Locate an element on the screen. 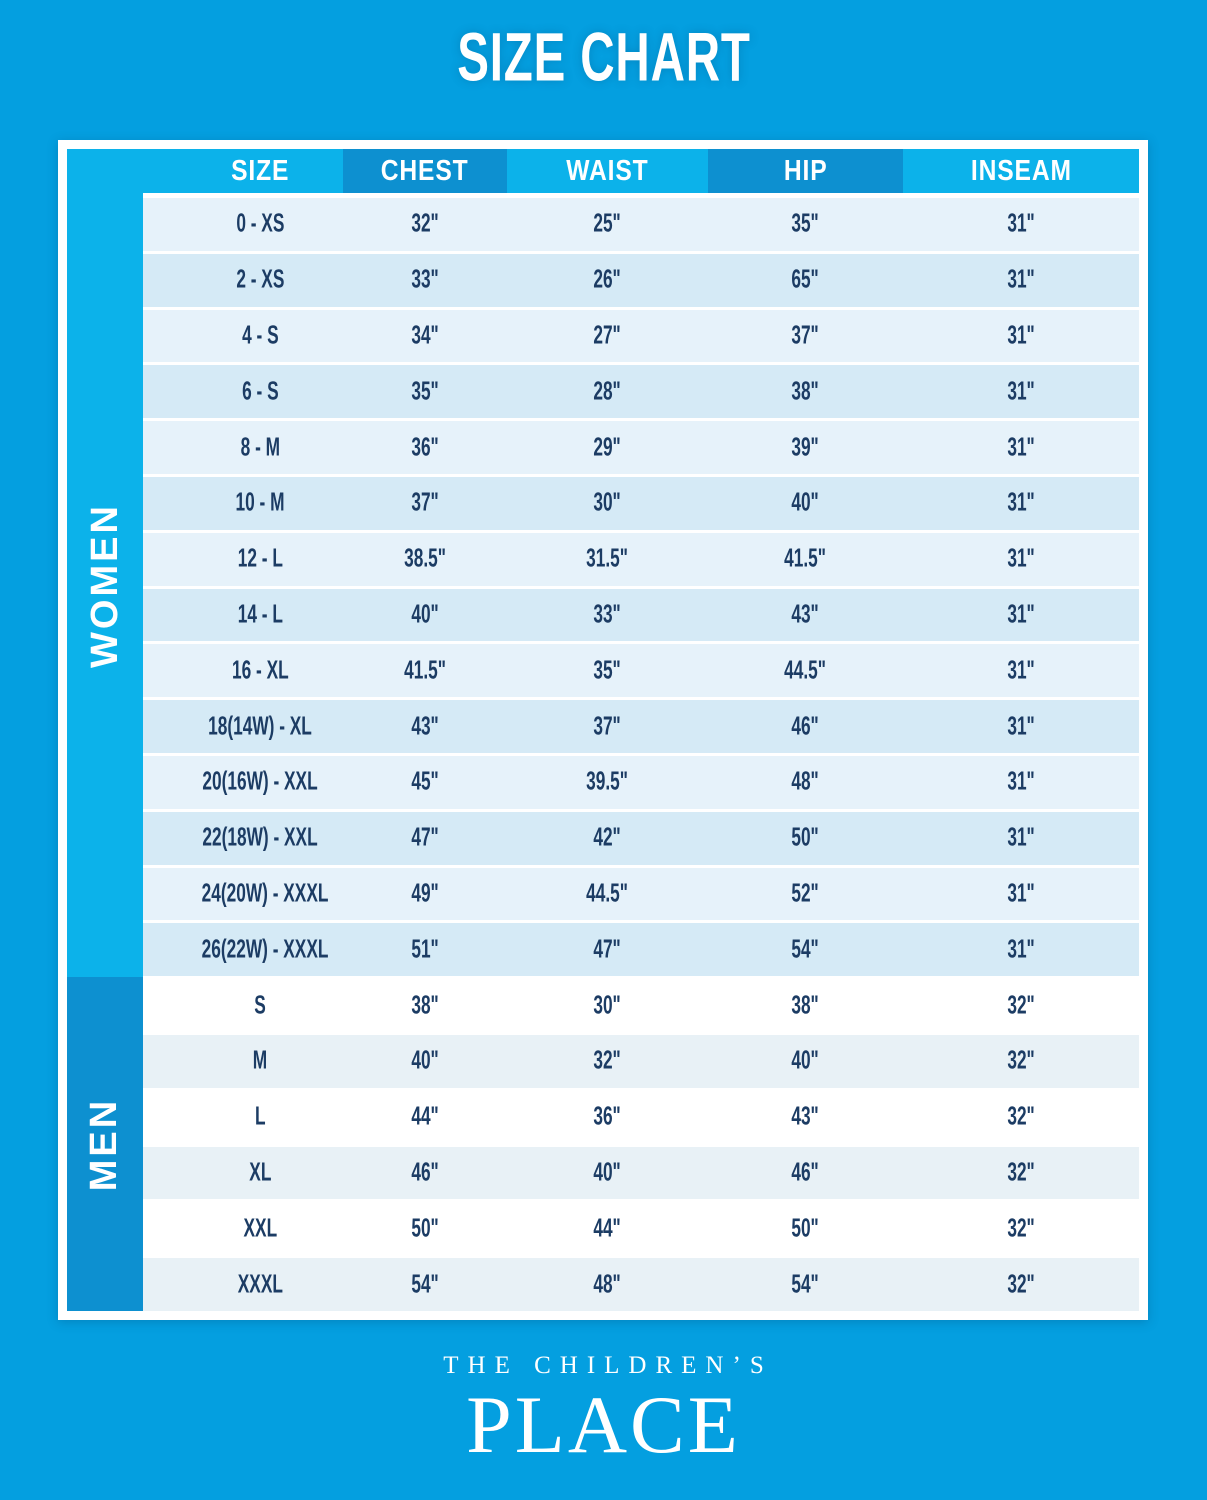  cell-value: 50" is located at coordinates (805, 838).